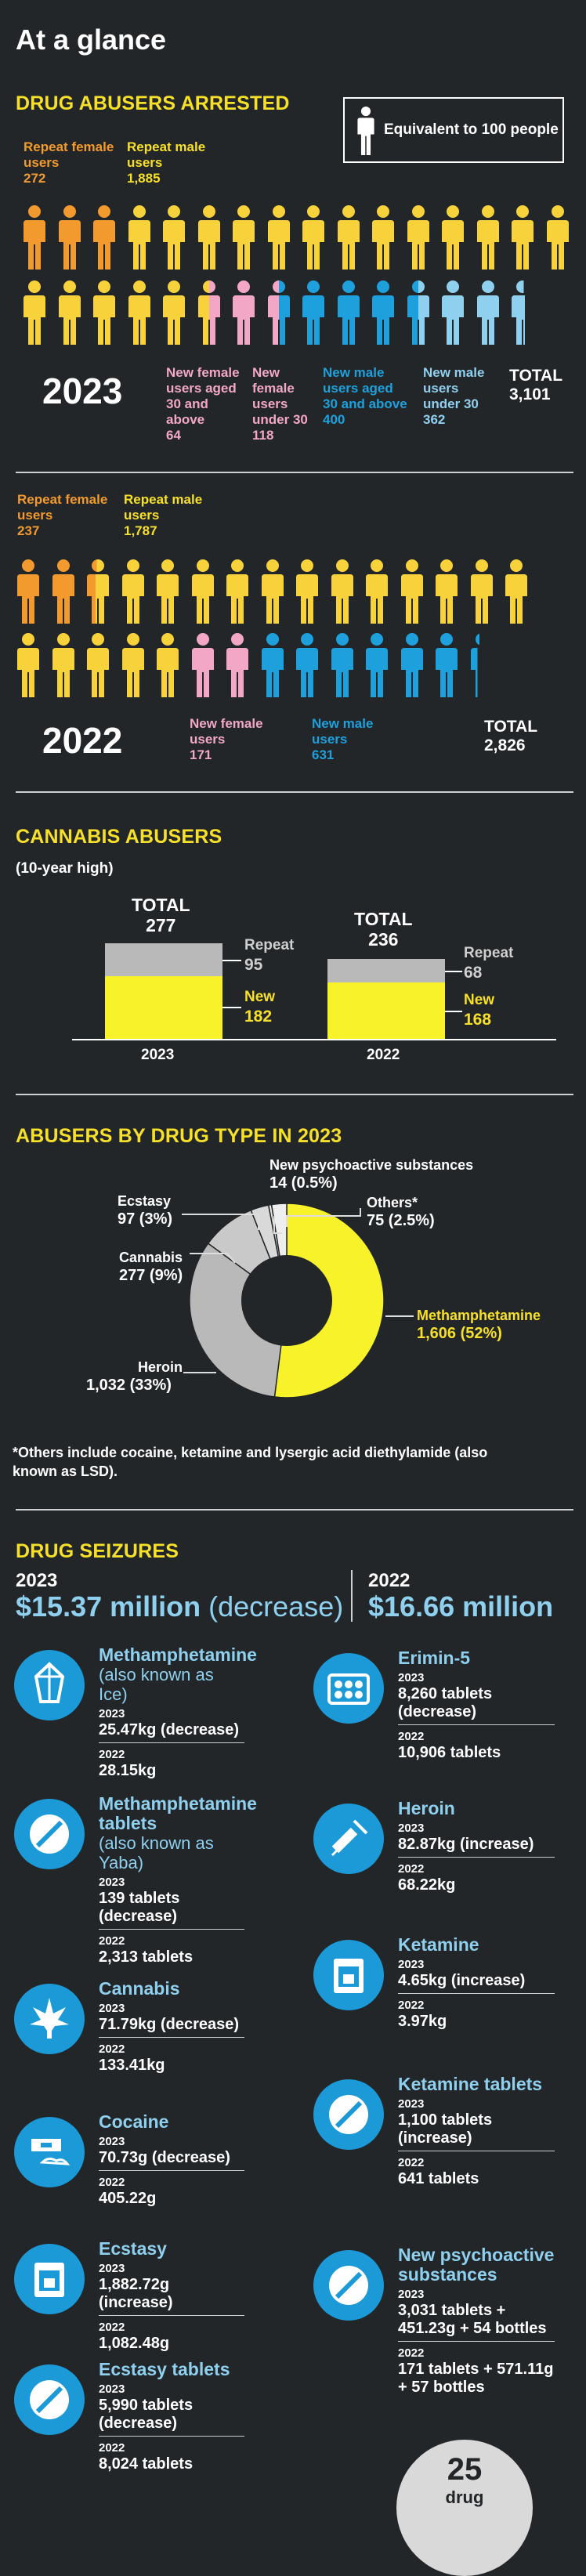 Image resolution: width=586 pixels, height=2576 pixels. Describe the element at coordinates (65, 868) in the screenshot. I see `cannabis-subtitle: (10-year high)` at that location.